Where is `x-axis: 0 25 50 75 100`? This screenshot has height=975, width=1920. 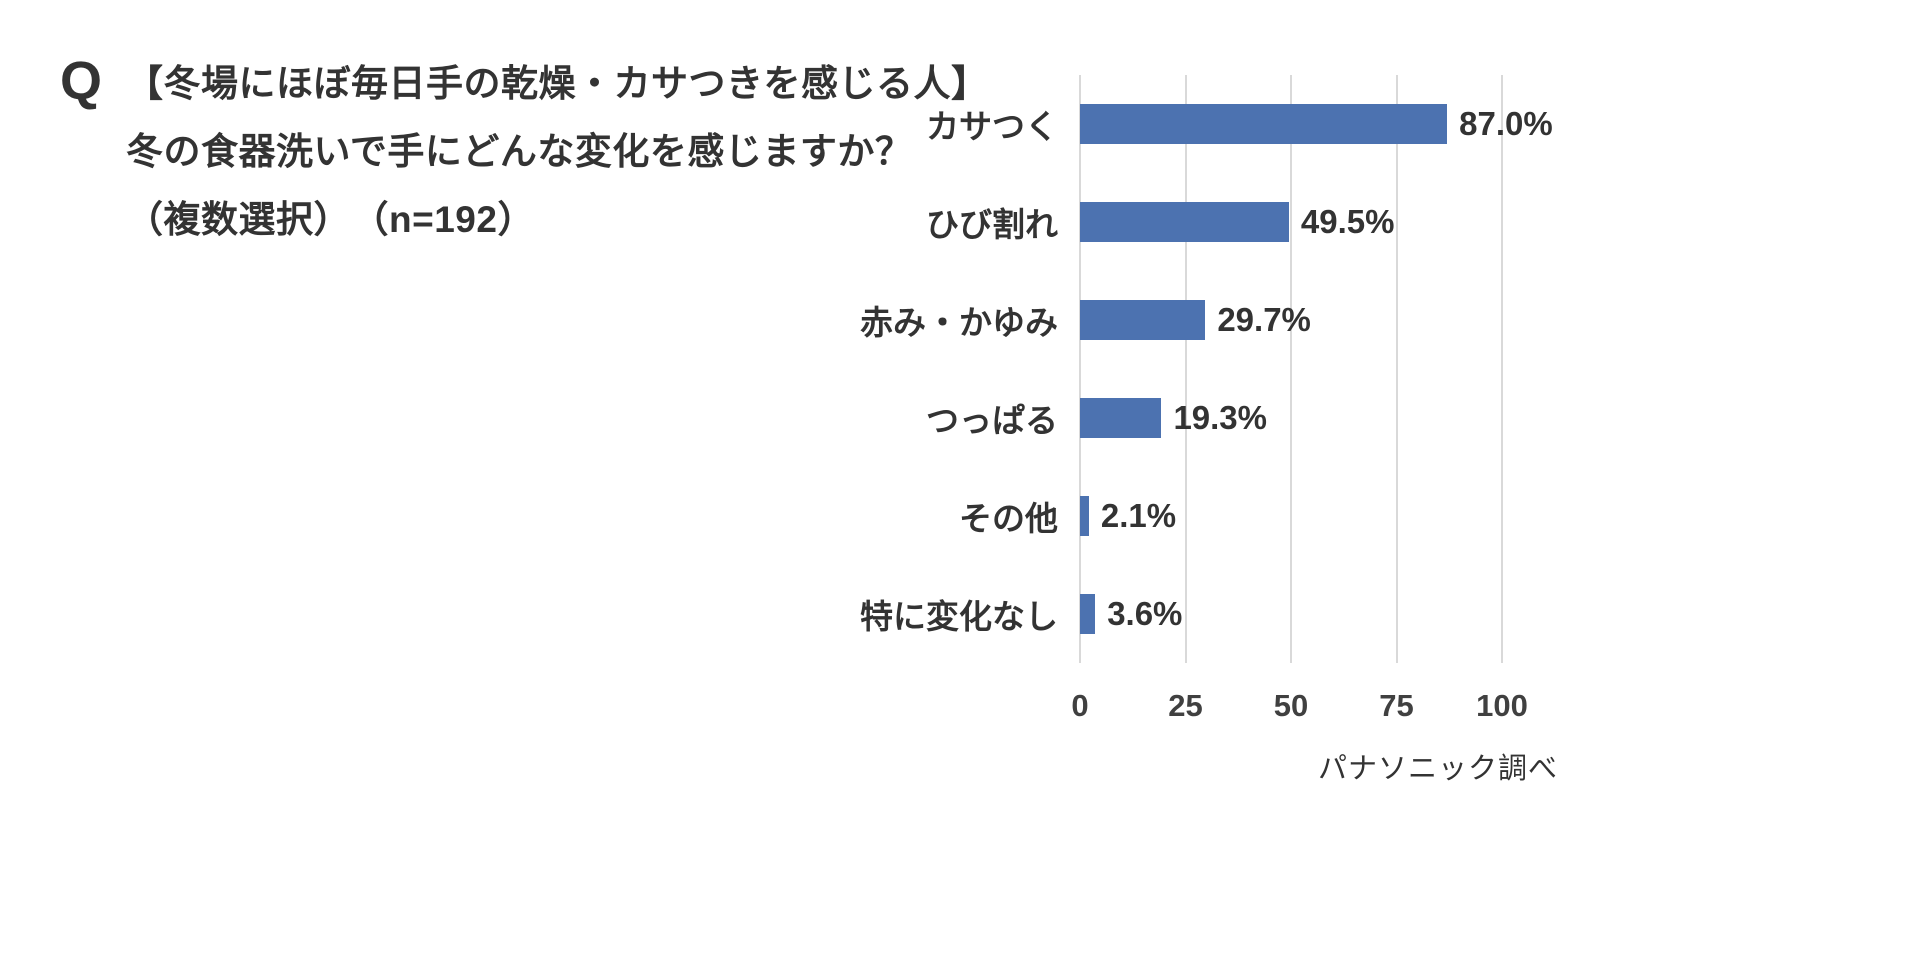 x-axis: 0 25 50 75 100 is located at coordinates (1299, 709).